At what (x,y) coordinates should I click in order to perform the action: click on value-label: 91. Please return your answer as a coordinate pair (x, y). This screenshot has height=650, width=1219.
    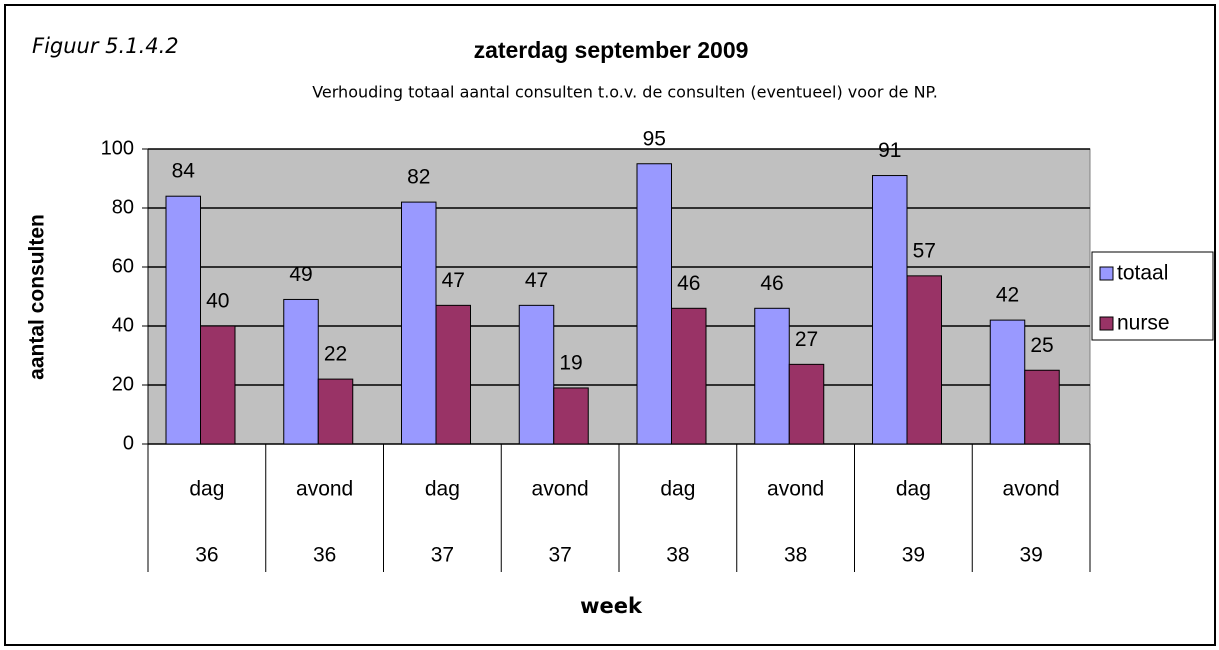
    Looking at the image, I should click on (889, 150).